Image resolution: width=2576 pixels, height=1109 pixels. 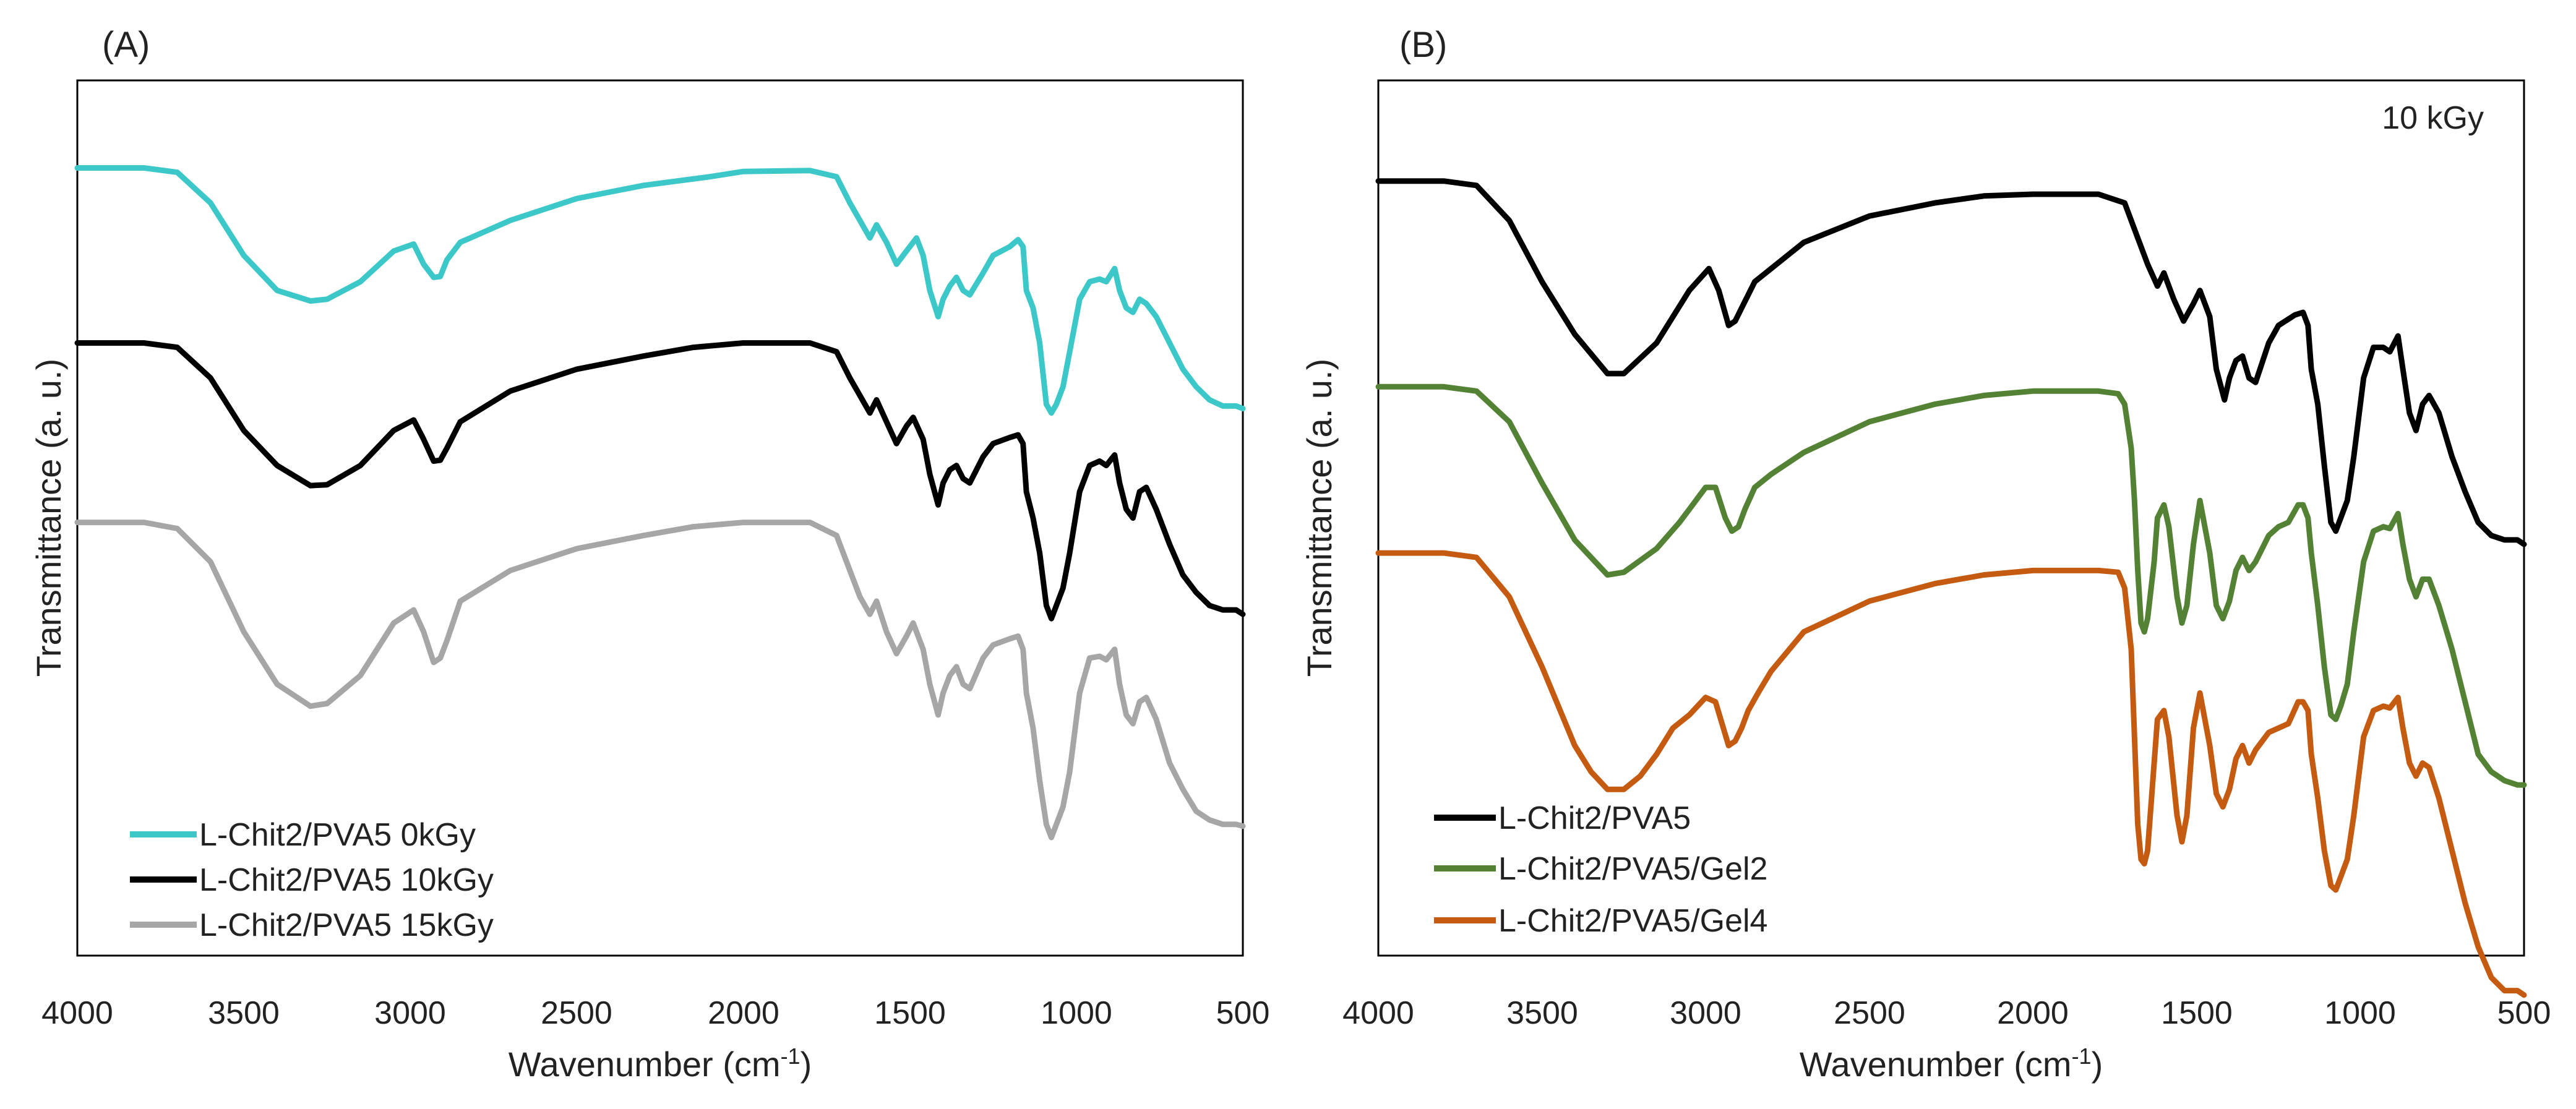 What do you see at coordinates (660, 481) in the screenshot?
I see `panel-a-series-10kgy-line` at bounding box center [660, 481].